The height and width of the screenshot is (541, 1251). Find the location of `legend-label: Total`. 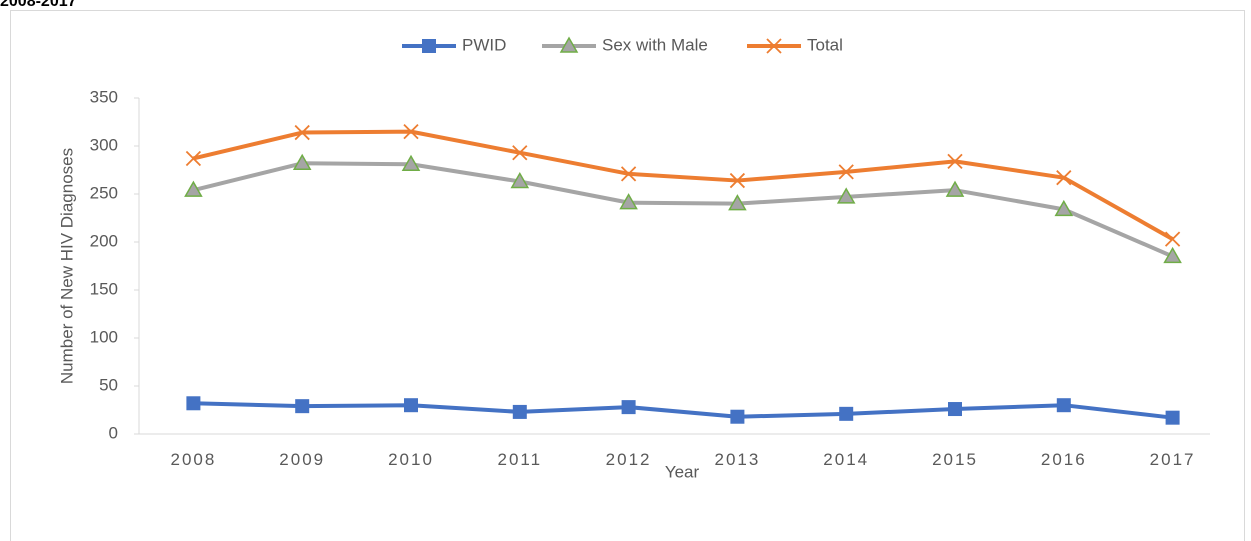

legend-label: Total is located at coordinates (825, 44).